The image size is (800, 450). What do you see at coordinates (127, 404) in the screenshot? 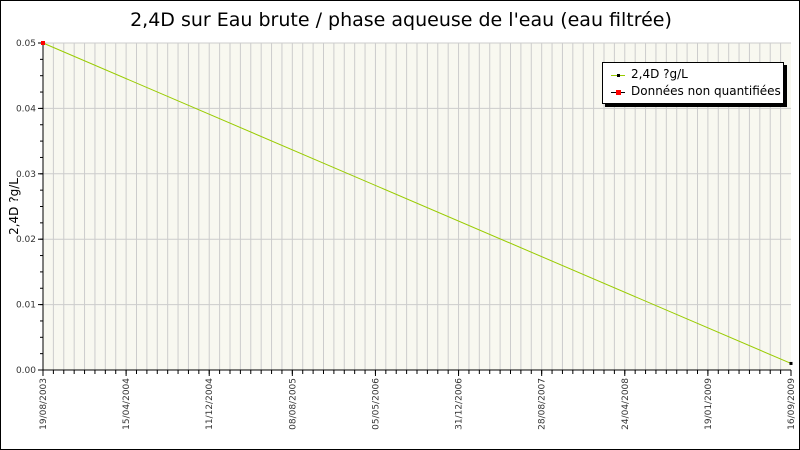
I see `x-tick-label: 15/04/2004` at bounding box center [127, 404].